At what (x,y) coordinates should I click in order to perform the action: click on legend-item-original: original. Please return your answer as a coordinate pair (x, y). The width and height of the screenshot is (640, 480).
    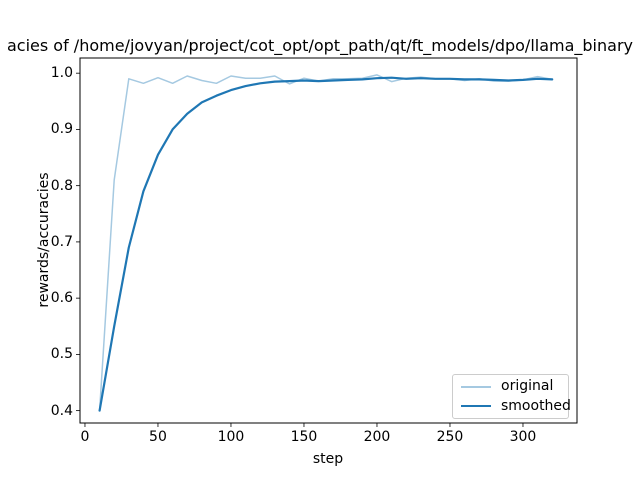
    Looking at the image, I should click on (510, 386).